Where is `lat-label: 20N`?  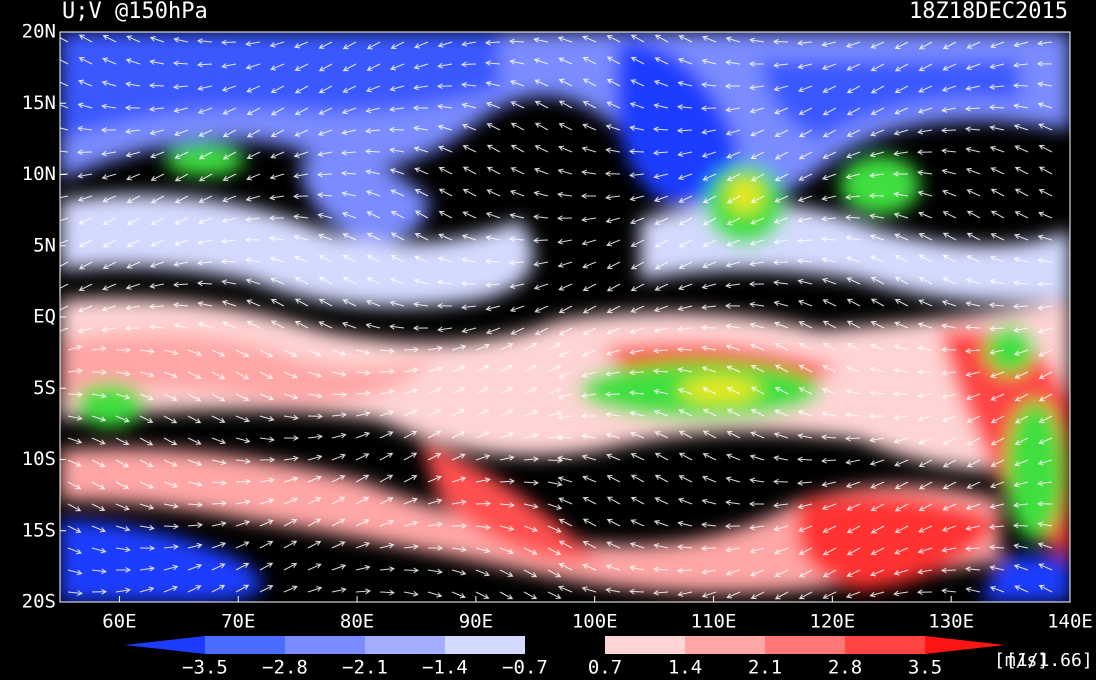 lat-label: 20N is located at coordinates (39, 32).